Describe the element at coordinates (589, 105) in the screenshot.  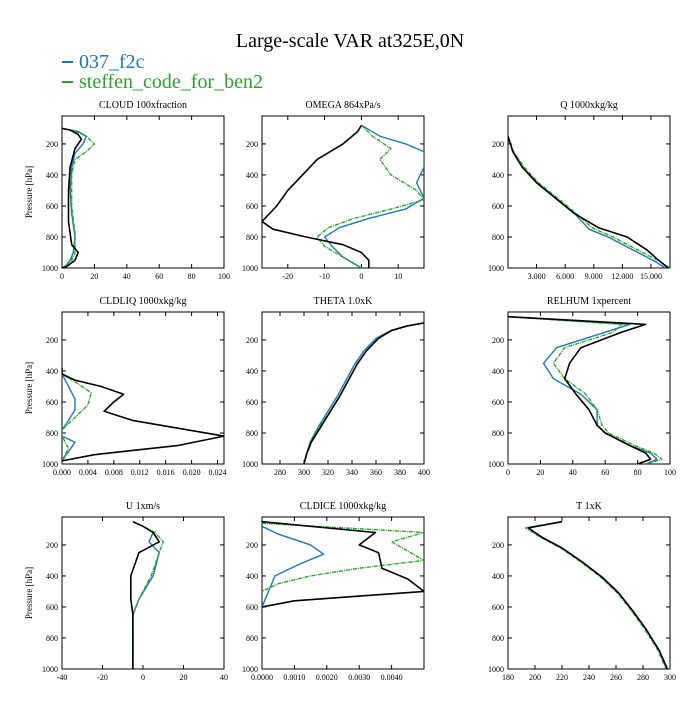
I see `panel-title-q: Q 1000xkg/kg` at that location.